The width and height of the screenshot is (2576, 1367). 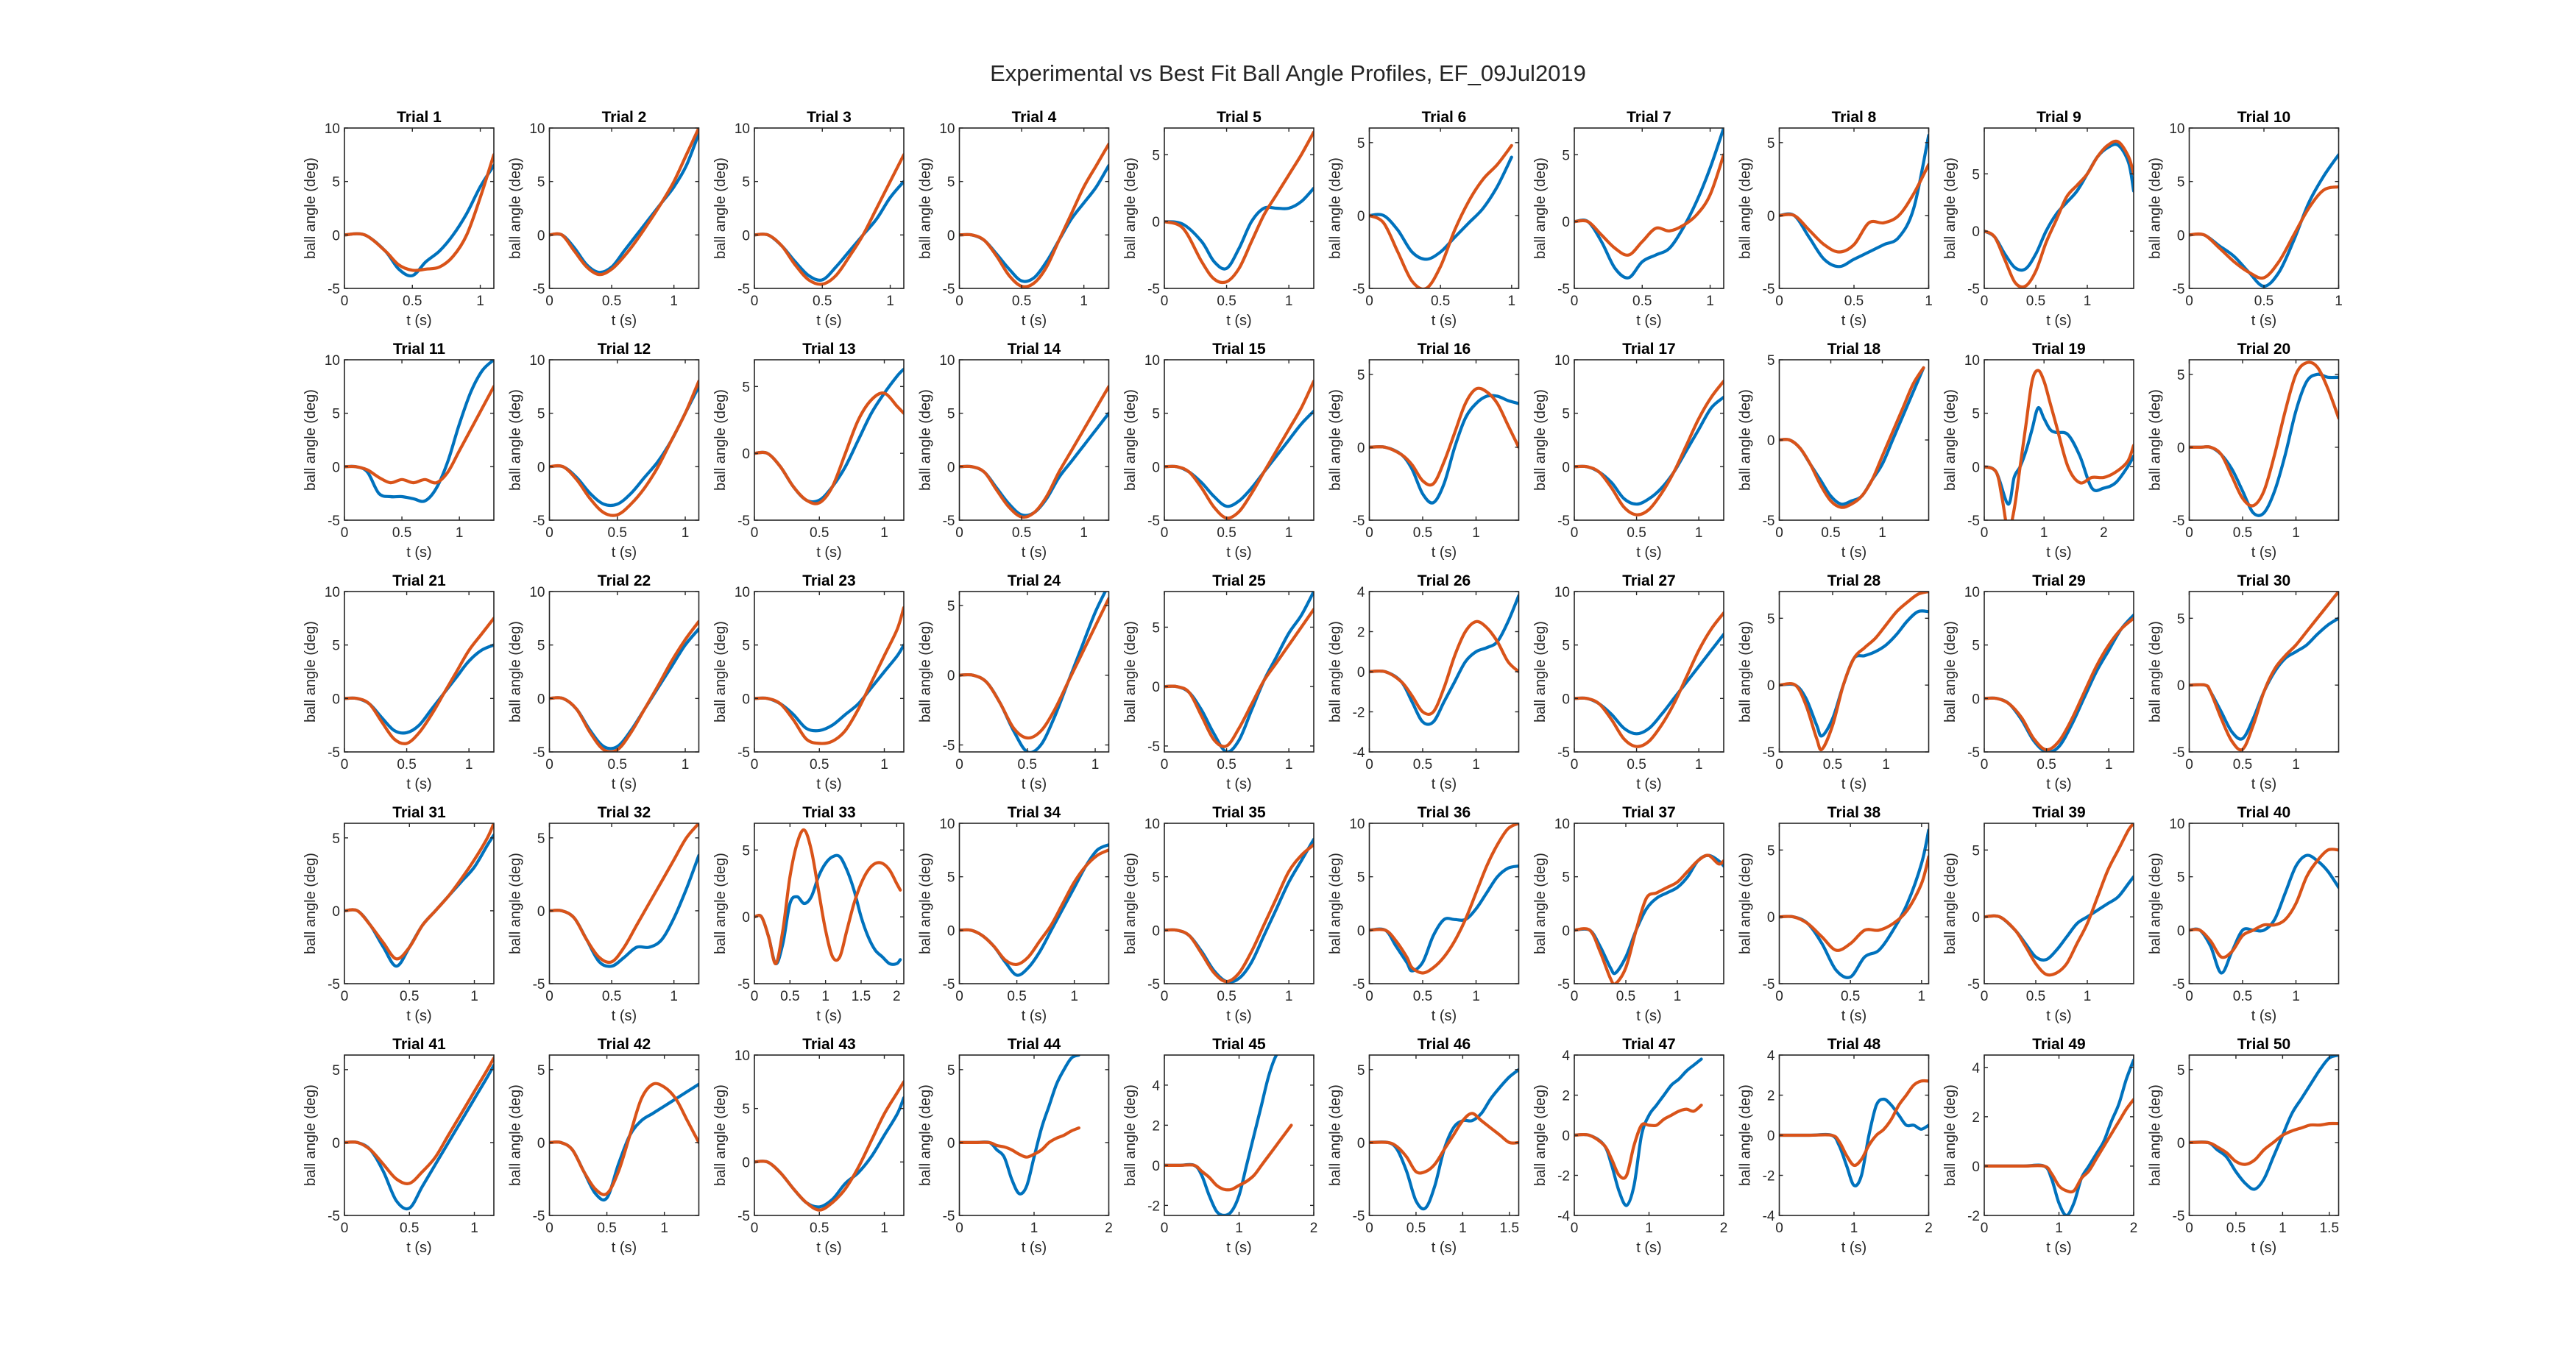 What do you see at coordinates (2263, 580) in the screenshot?
I see `subplot-title: Trial 30` at bounding box center [2263, 580].